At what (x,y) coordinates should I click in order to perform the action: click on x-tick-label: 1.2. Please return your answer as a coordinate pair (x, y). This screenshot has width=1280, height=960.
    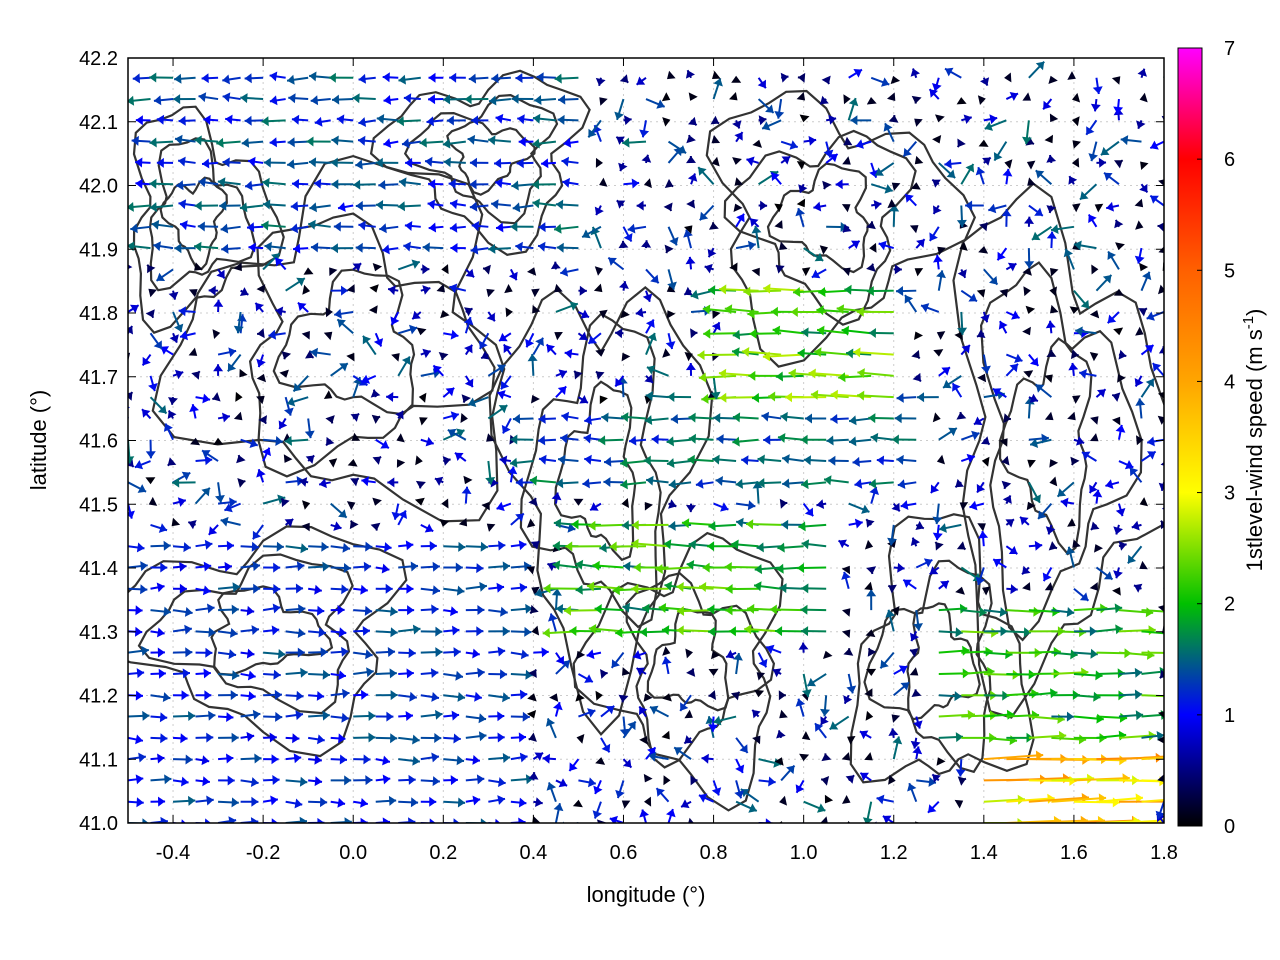
    Looking at the image, I should click on (894, 853).